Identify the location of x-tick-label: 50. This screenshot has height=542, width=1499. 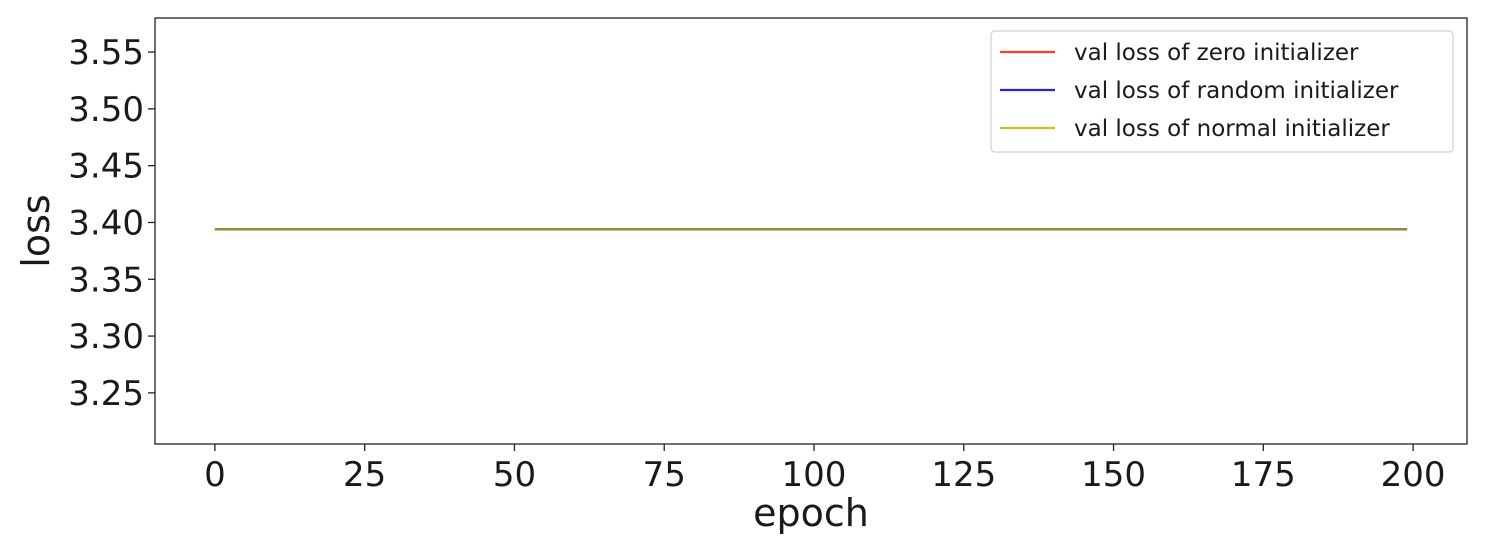
(514, 475).